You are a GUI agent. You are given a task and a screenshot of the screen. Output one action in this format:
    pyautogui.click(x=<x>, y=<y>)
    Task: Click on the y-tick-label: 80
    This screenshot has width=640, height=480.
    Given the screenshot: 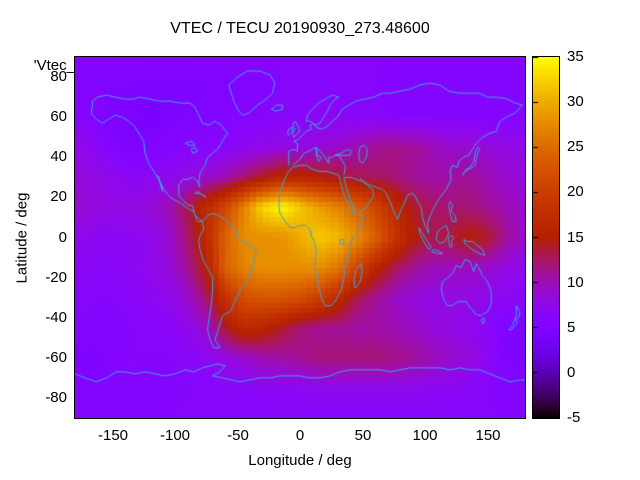 What is the action you would take?
    pyautogui.click(x=58, y=76)
    